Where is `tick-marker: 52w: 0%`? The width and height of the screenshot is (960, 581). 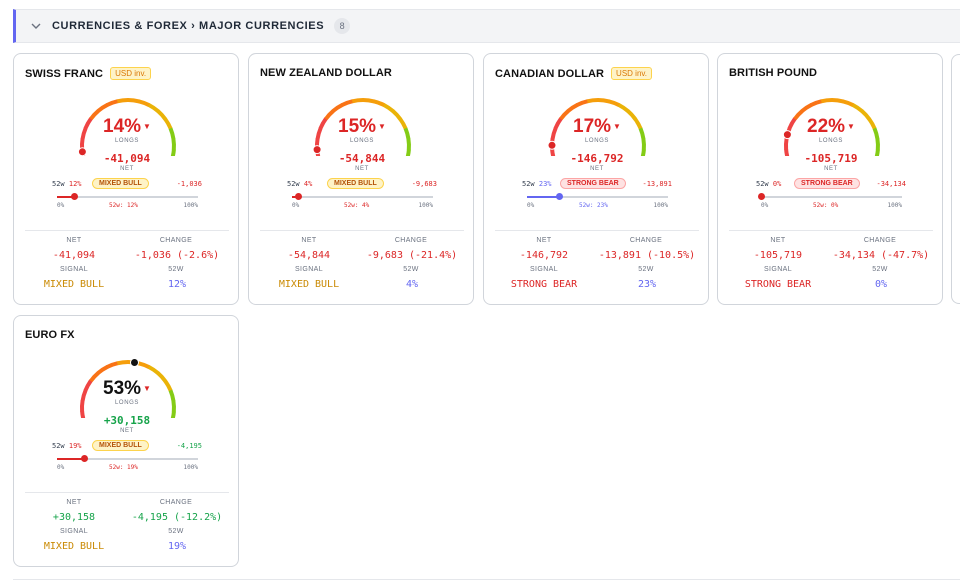 tick-marker: 52w: 0% is located at coordinates (826, 205).